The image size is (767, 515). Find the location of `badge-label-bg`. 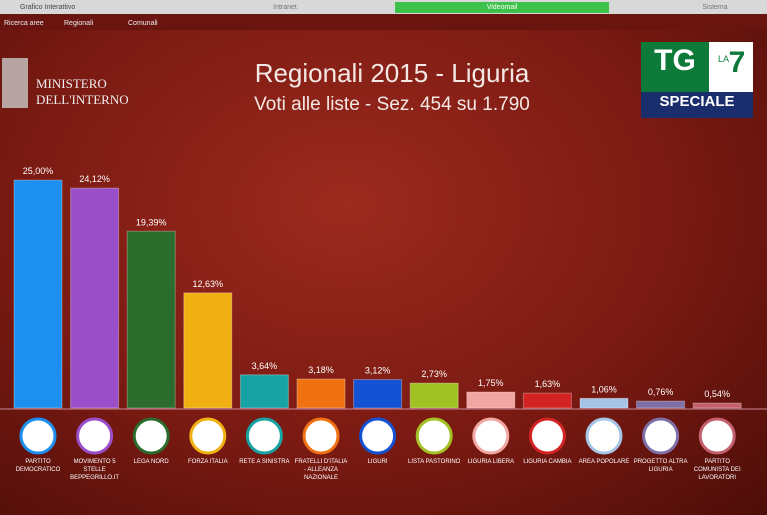

badge-label-bg is located at coordinates (697, 105).